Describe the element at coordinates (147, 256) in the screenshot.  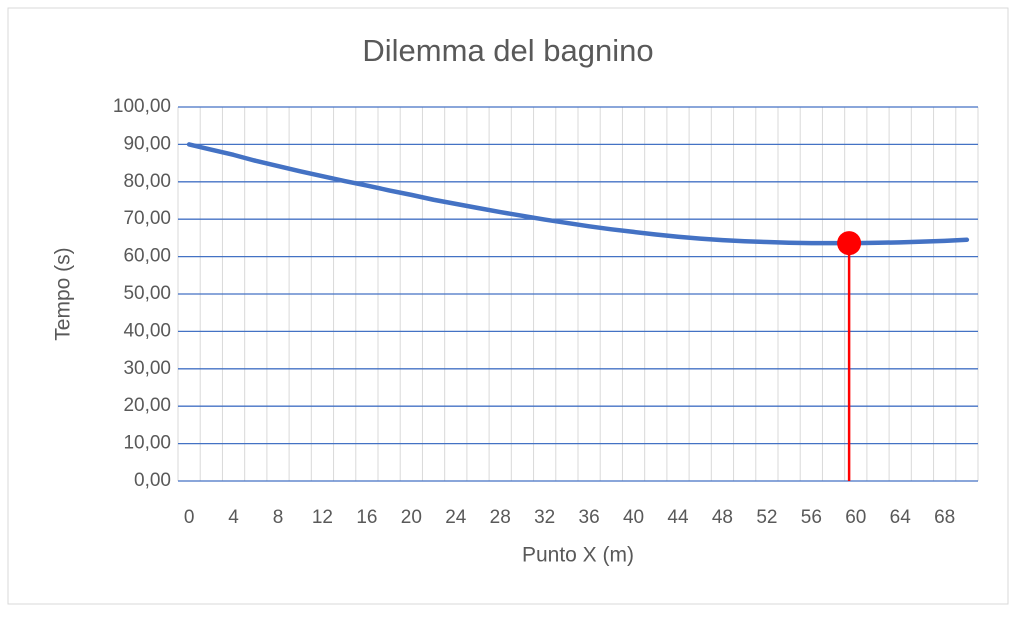
I see `y-tick-label: 60,00` at that location.